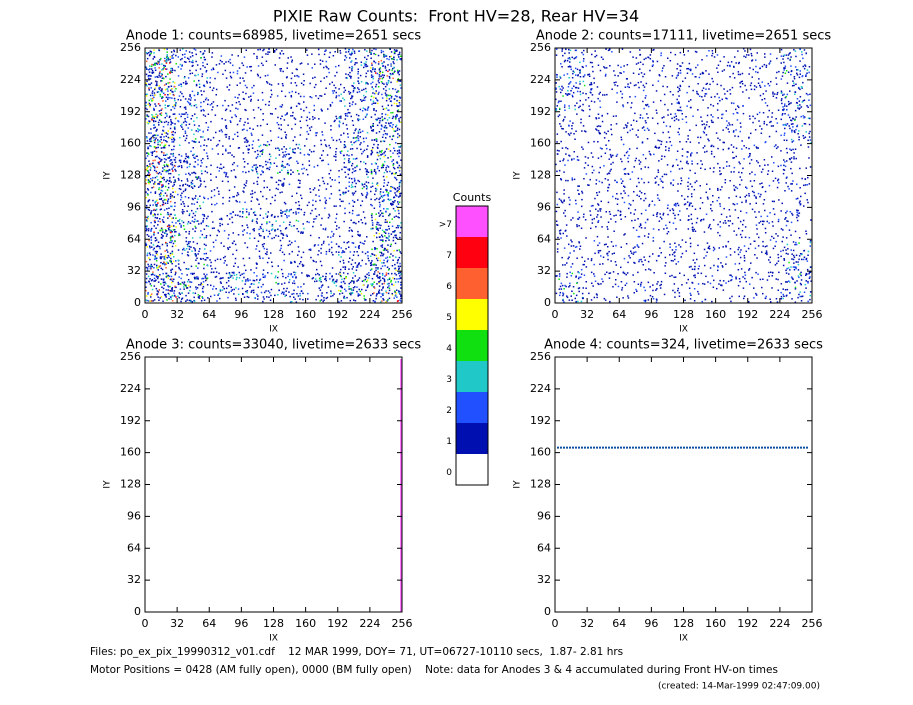  What do you see at coordinates (701, 95) in the screenshot?
I see `heat-cell` at bounding box center [701, 95].